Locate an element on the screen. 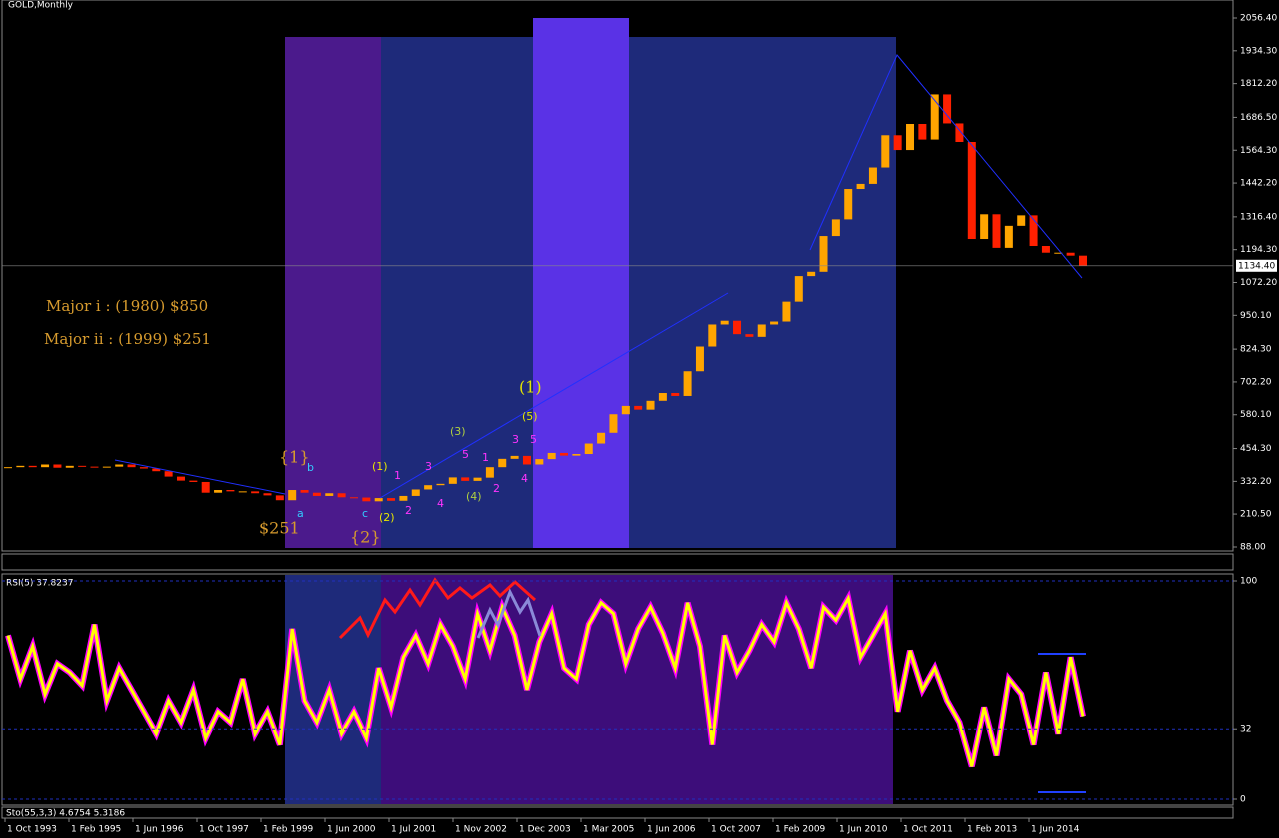 The height and width of the screenshot is (838, 1279). separator is located at coordinates (617, 562).